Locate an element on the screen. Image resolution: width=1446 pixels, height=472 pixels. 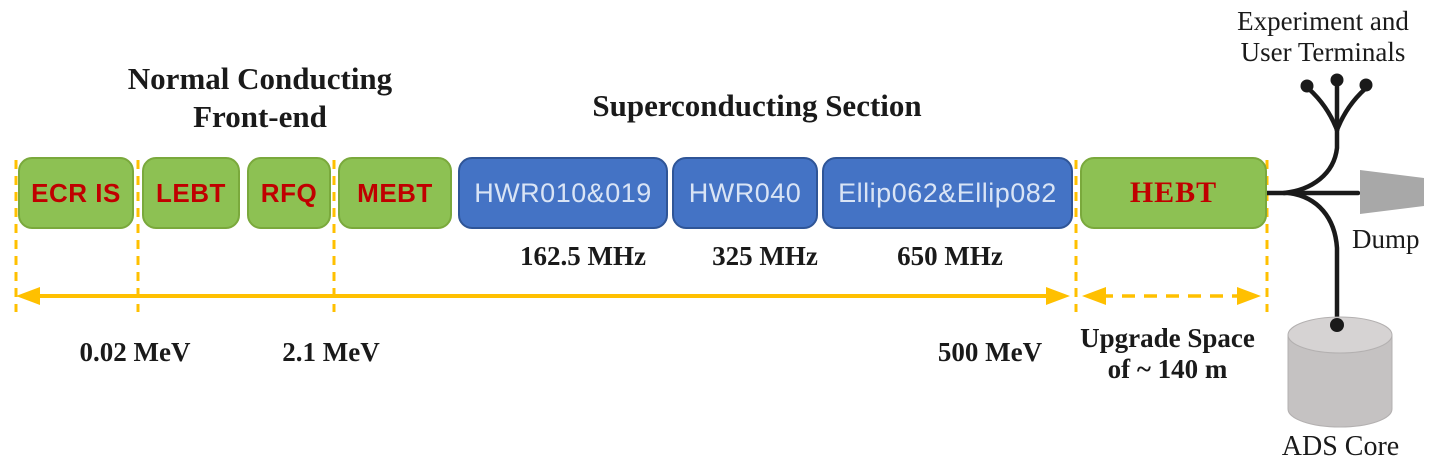
terminal-dots is located at coordinates (1336, 83).